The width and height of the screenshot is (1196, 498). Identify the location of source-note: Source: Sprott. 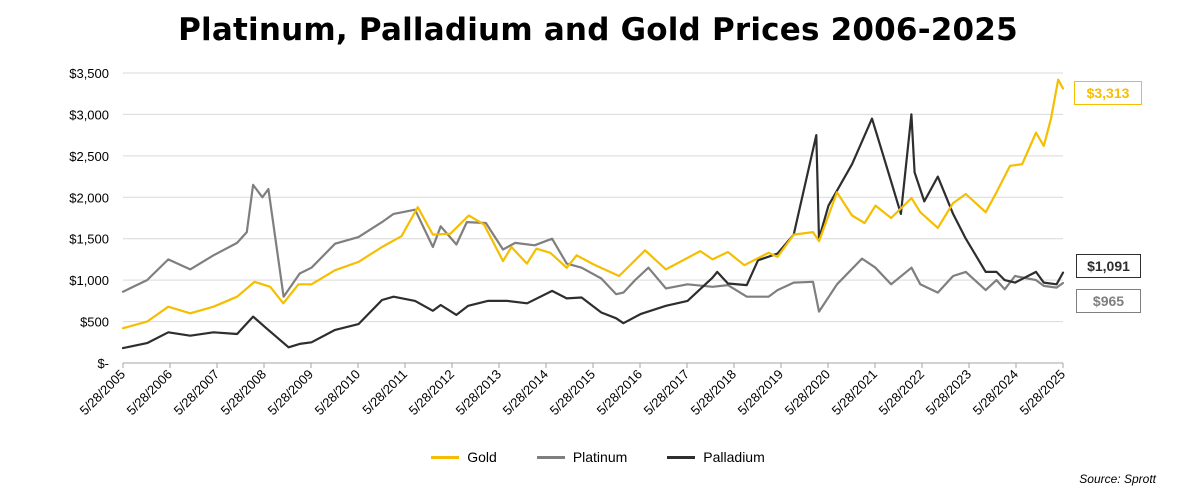
(1117, 479).